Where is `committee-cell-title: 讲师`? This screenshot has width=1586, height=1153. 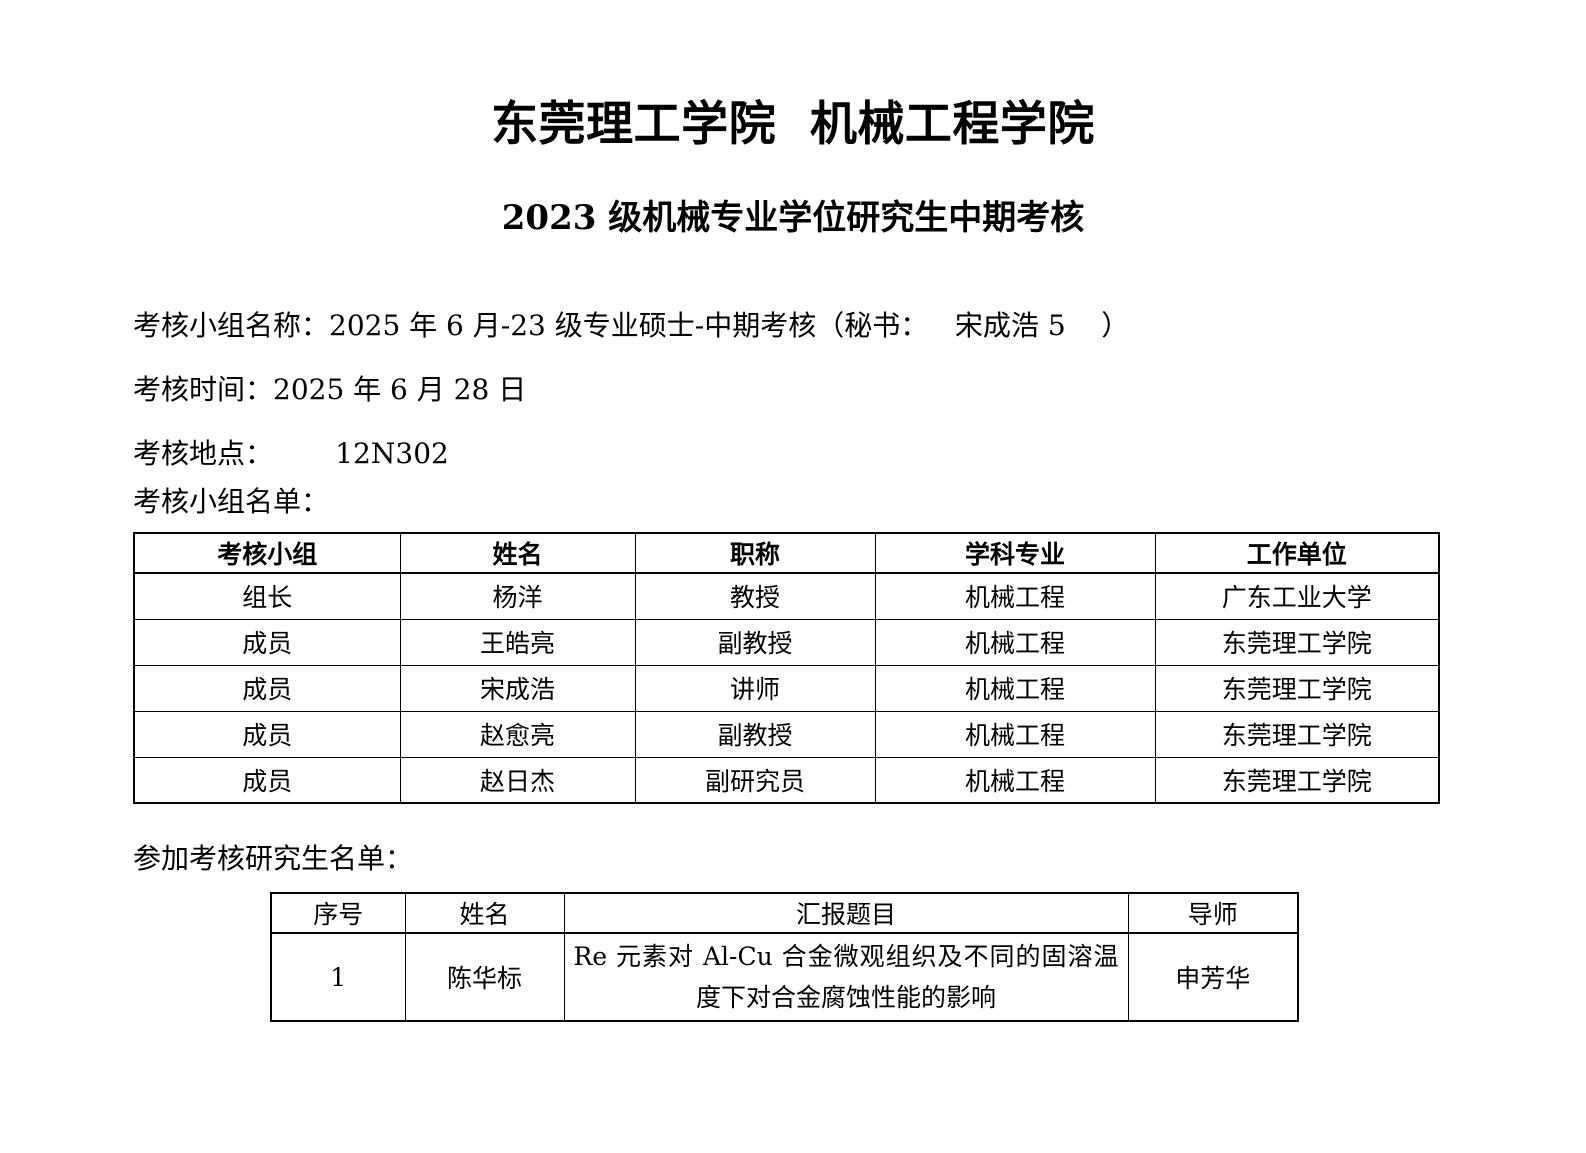
committee-cell-title: 讲师 is located at coordinates (755, 688).